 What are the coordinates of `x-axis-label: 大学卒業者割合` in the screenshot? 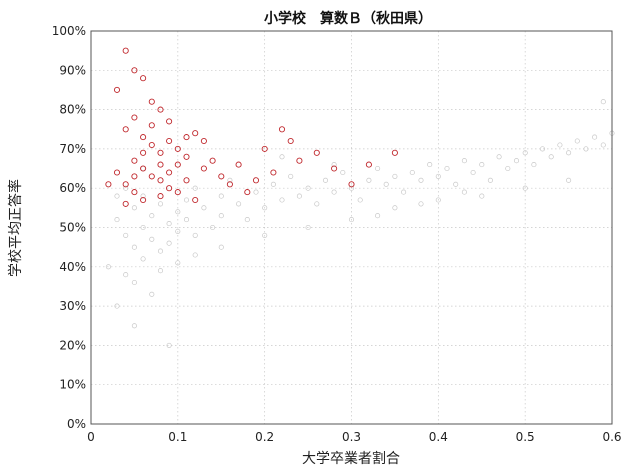 It's located at (351, 458).